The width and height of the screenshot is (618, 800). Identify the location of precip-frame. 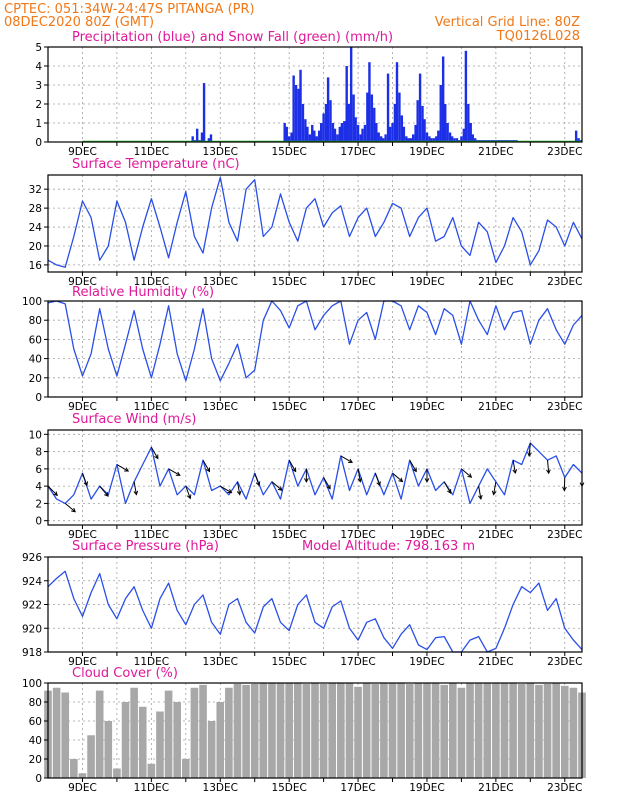
(315, 94).